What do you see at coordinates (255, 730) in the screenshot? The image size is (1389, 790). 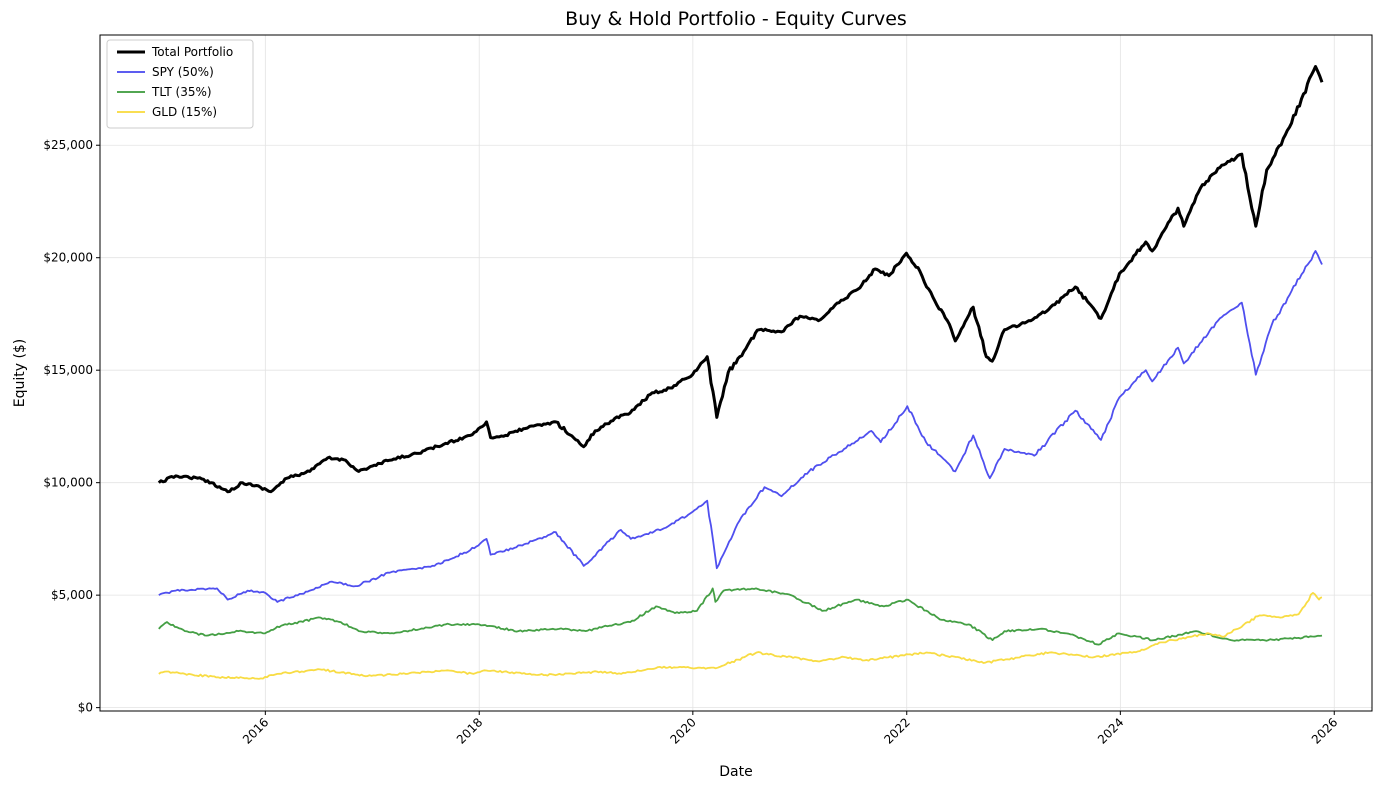 I see `x-tick-label: 2016` at bounding box center [255, 730].